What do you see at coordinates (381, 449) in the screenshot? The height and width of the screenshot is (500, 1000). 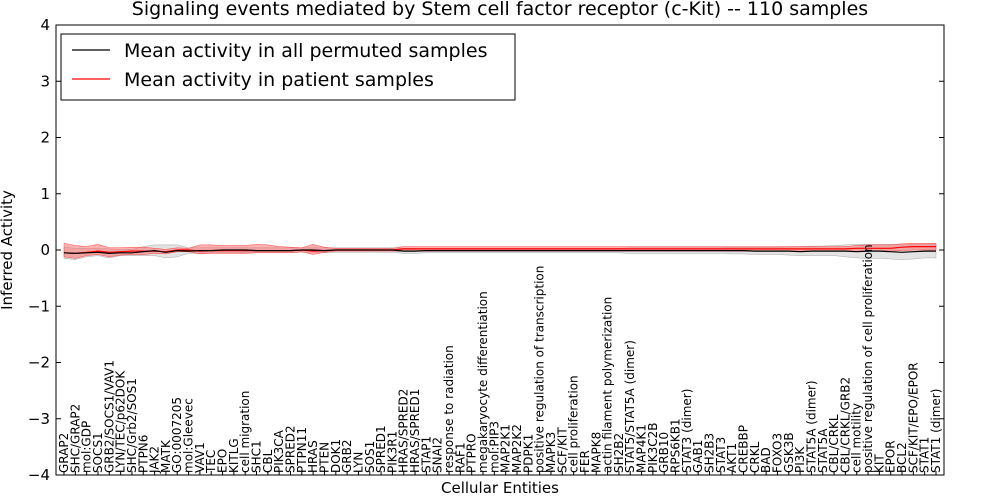 I see `category-label: SPRED1` at bounding box center [381, 449].